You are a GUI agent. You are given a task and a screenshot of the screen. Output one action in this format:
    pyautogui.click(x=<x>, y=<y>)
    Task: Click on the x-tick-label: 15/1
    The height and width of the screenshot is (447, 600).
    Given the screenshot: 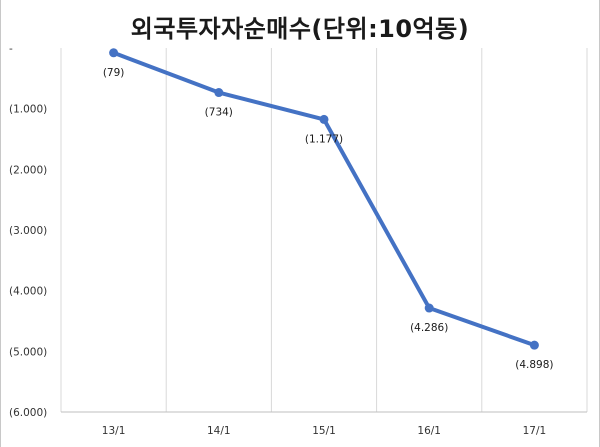 What is the action you would take?
    pyautogui.click(x=324, y=431)
    